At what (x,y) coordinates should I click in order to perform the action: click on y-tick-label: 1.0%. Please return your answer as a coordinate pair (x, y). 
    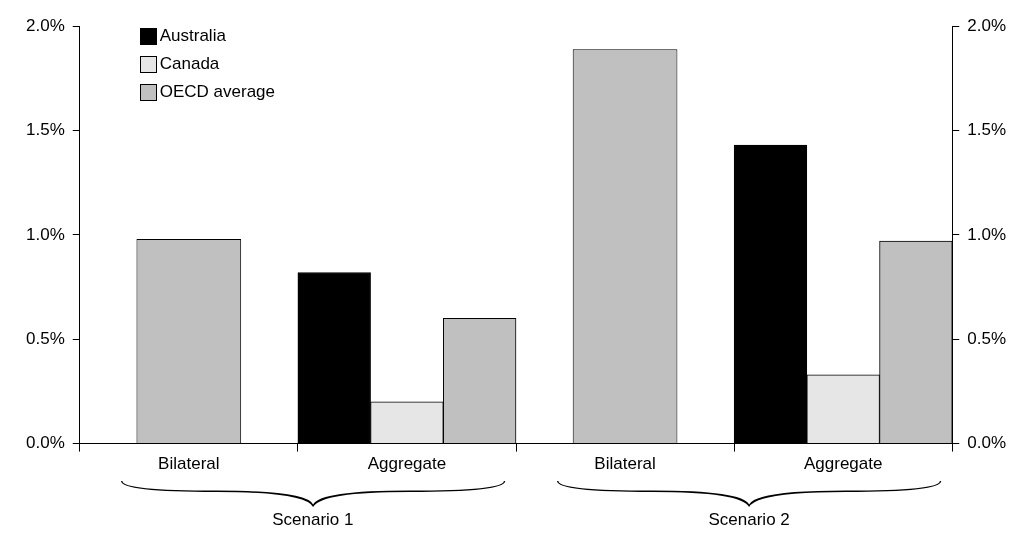
    Looking at the image, I should click on (45, 234).